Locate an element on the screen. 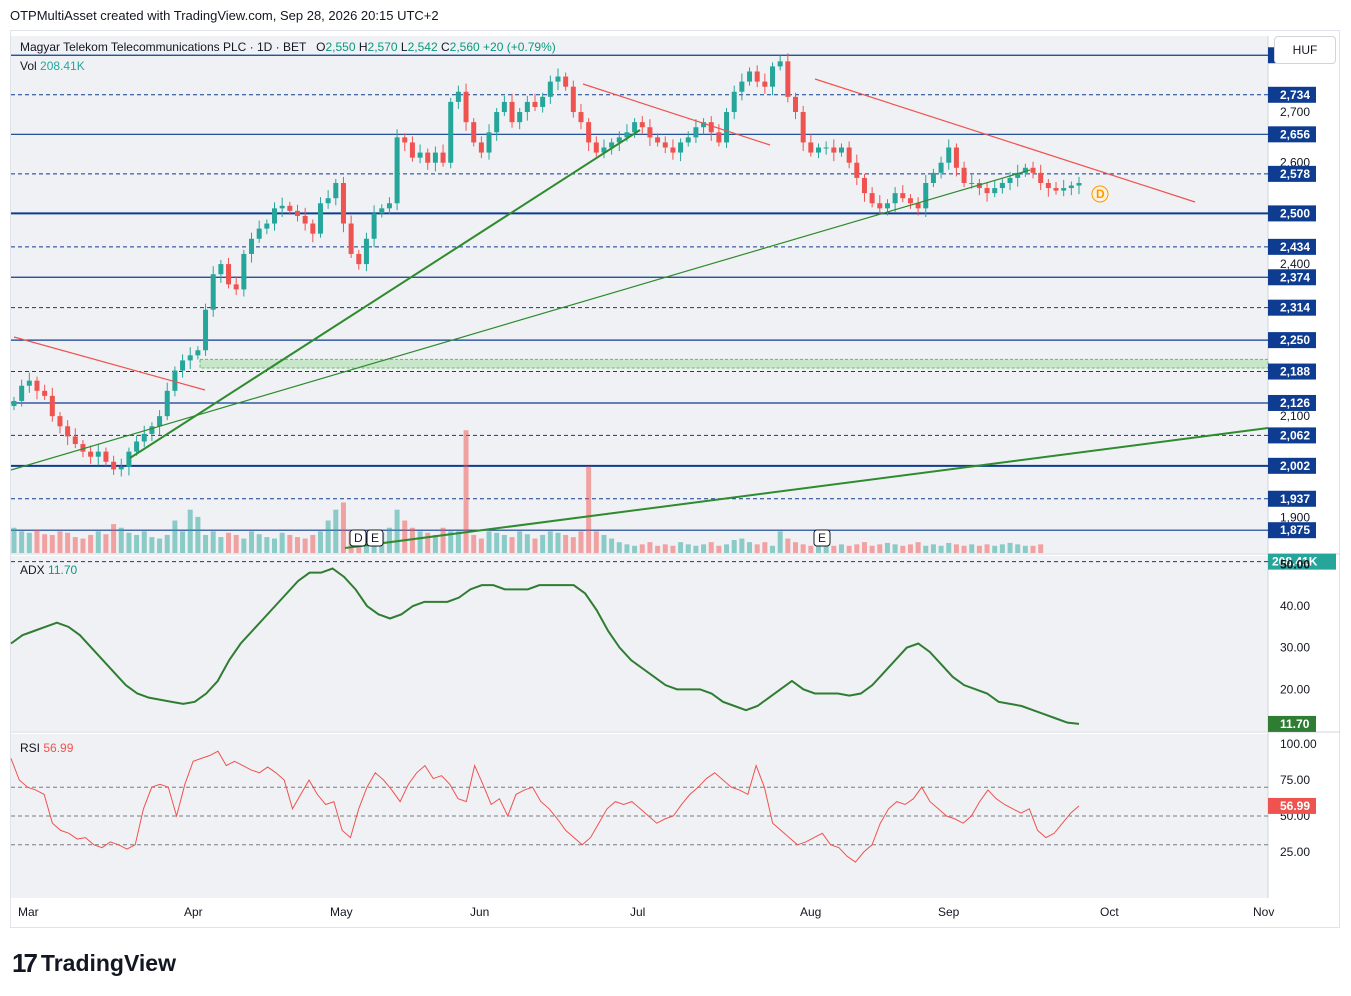 Image resolution: width=1351 pixels, height=996 pixels. low-value: 2,542 is located at coordinates (422, 47).